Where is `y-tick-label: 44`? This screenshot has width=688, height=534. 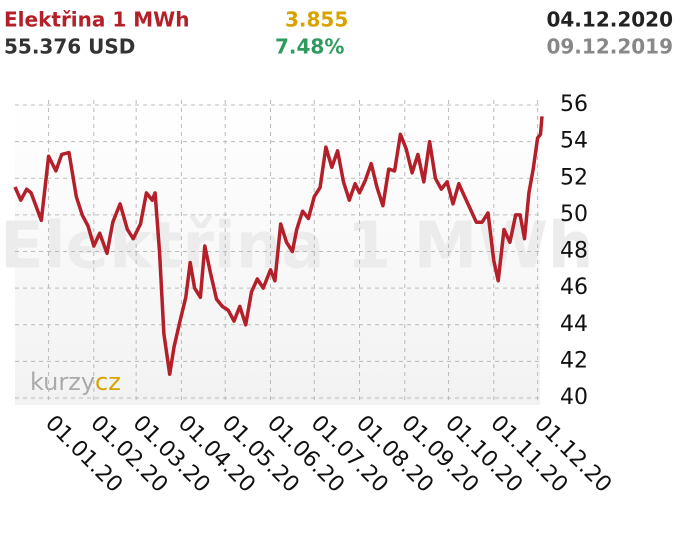 y-tick-label: 44 is located at coordinates (574, 324).